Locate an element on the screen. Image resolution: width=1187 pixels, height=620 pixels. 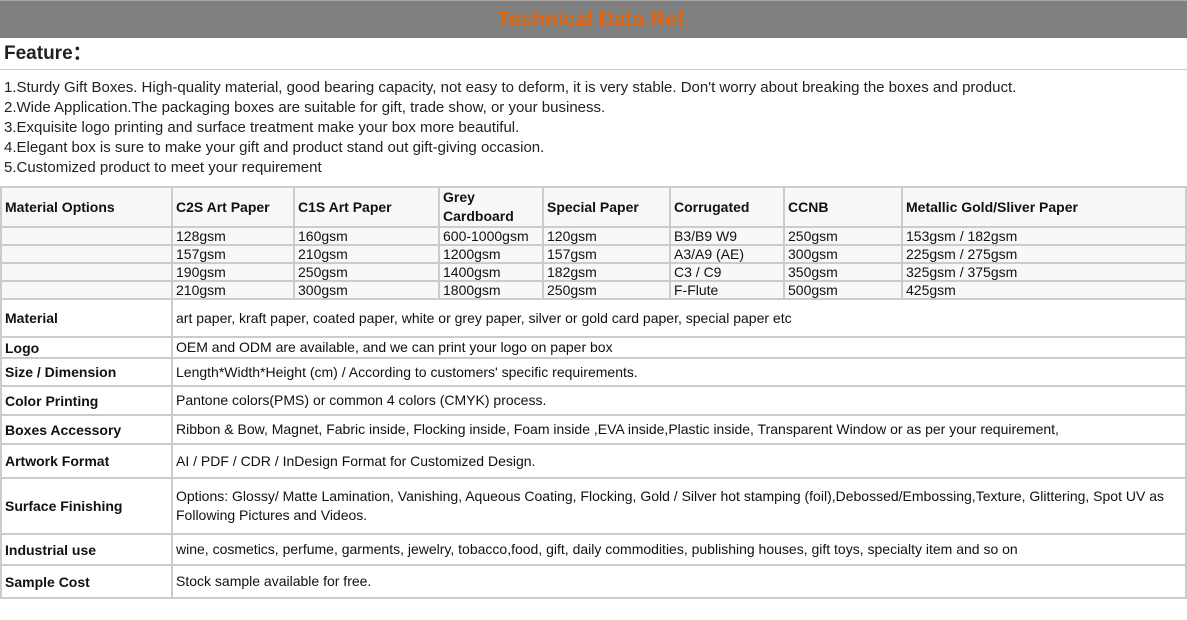
material-cell: 1400gsm is located at coordinates (491, 272).